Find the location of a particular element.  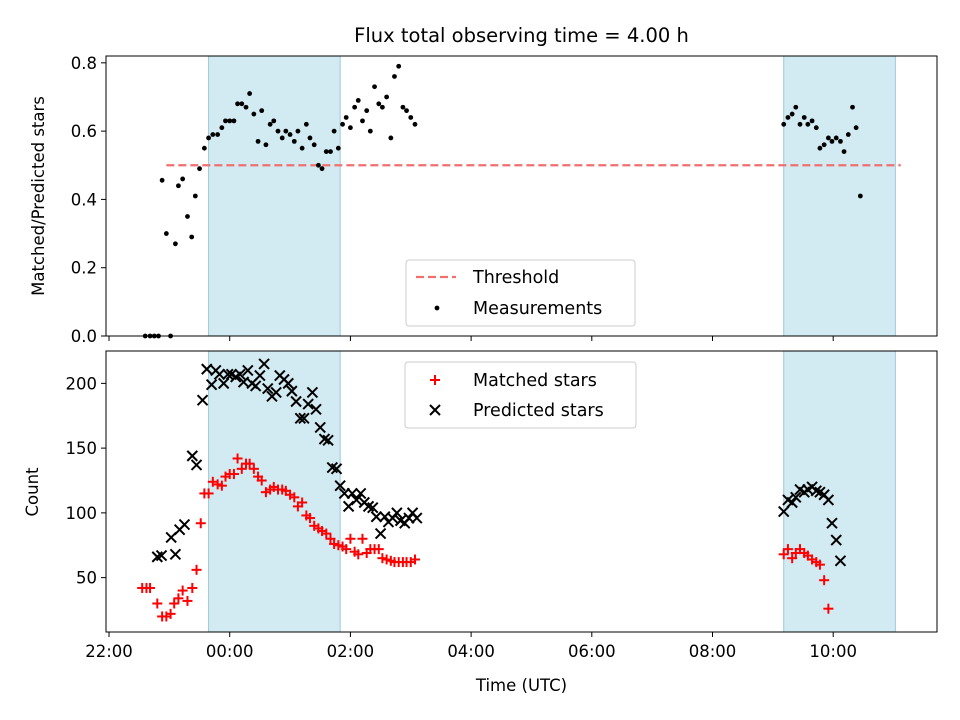

count-y-ticks: 50 100 150 200 is located at coordinates (86, 481).